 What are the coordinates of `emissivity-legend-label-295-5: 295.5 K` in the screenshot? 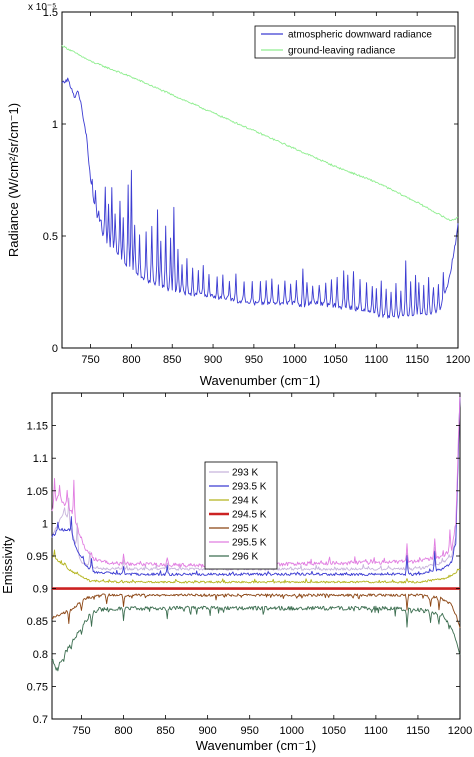 It's located at (249, 543).